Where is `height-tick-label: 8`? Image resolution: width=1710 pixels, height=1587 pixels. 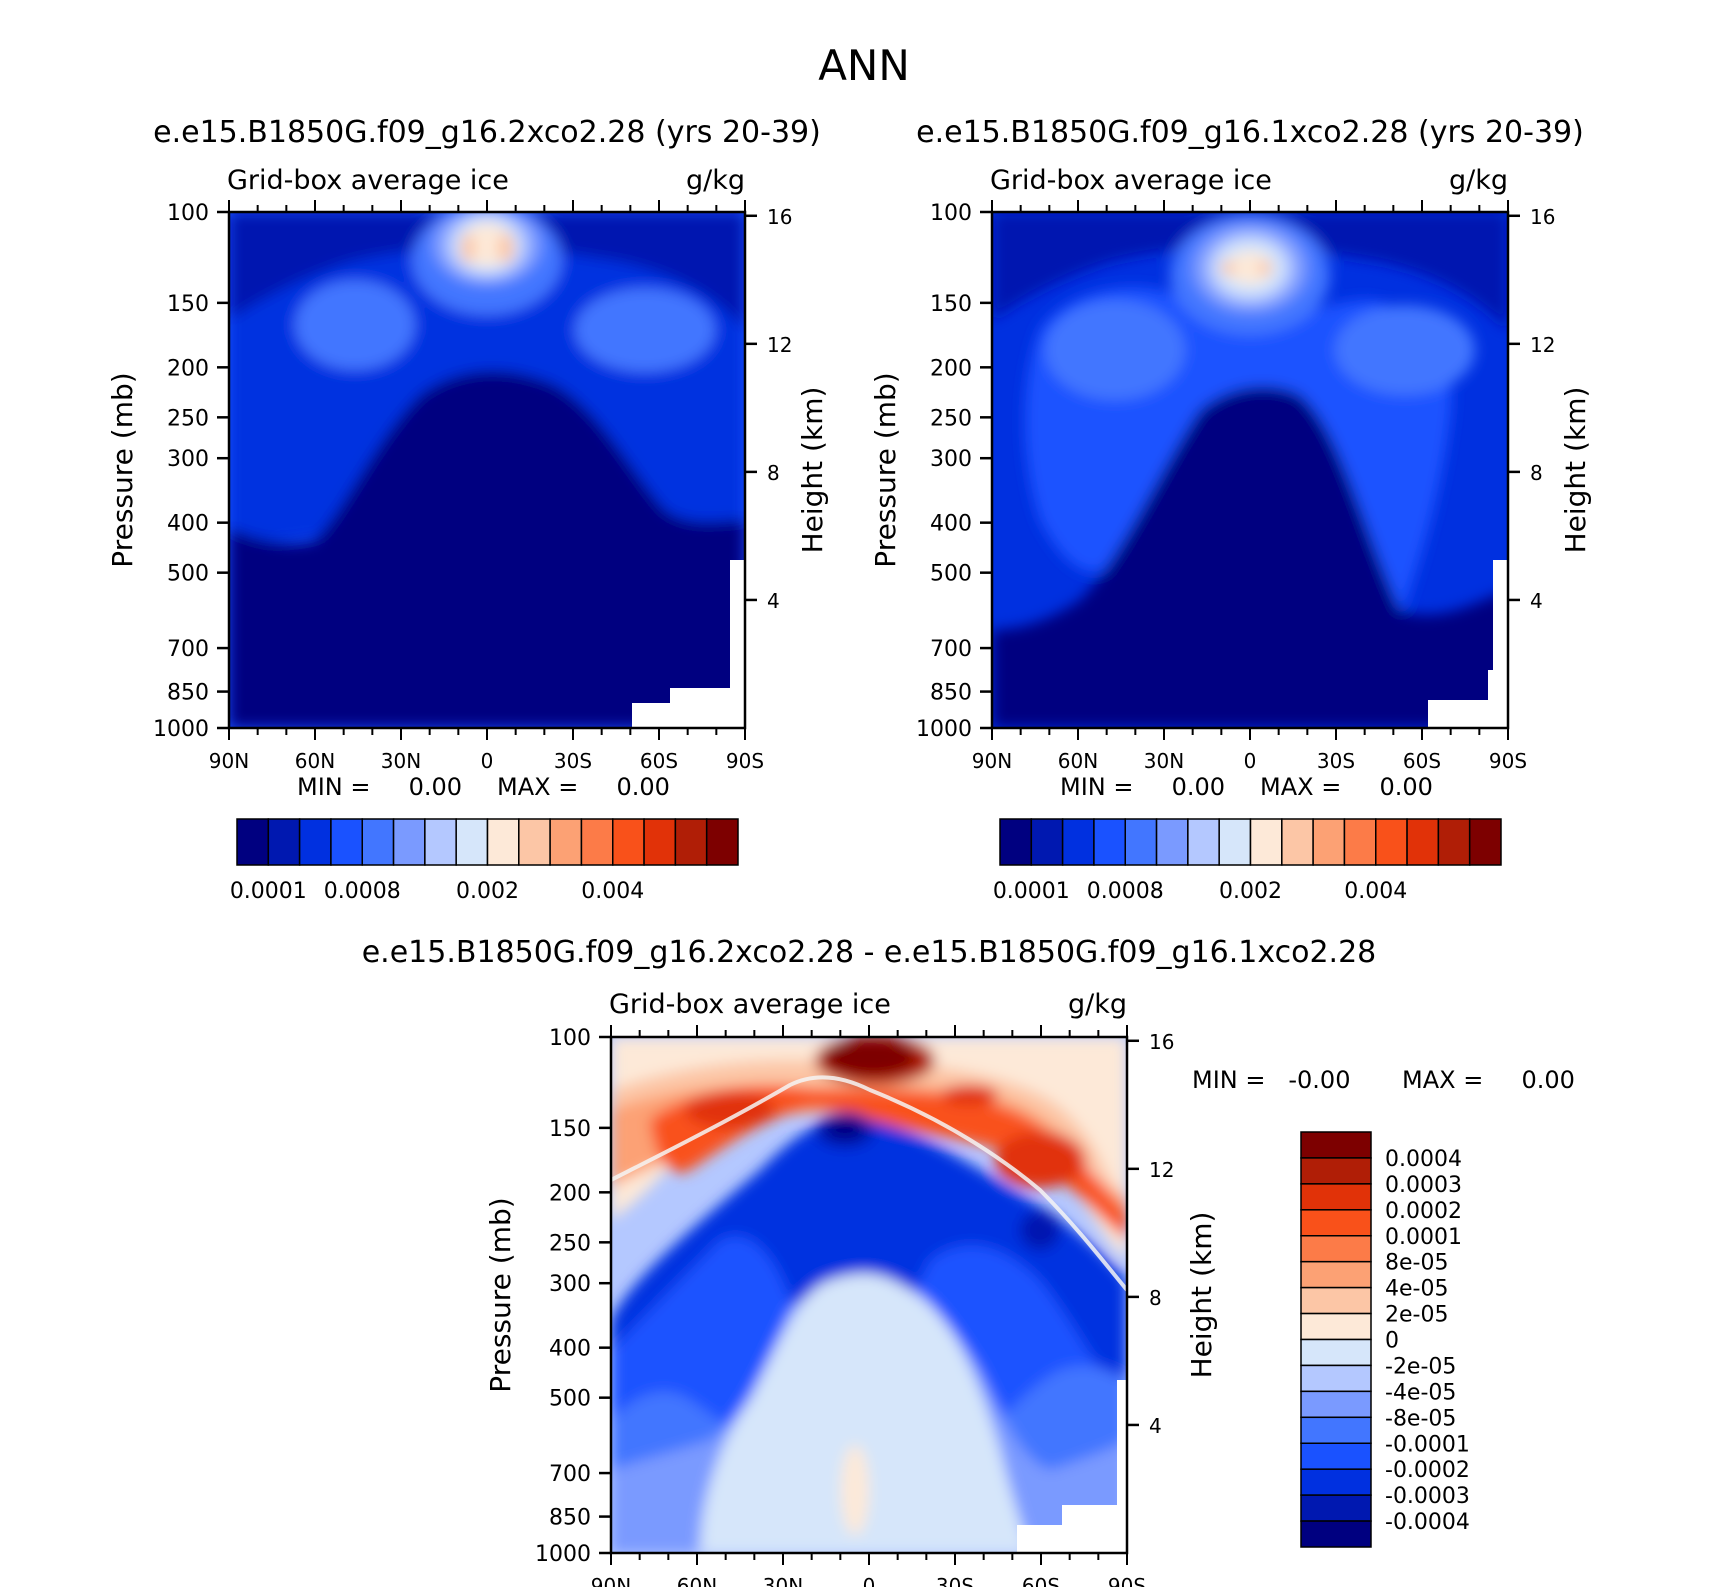 height-tick-label: 8 is located at coordinates (1536, 473).